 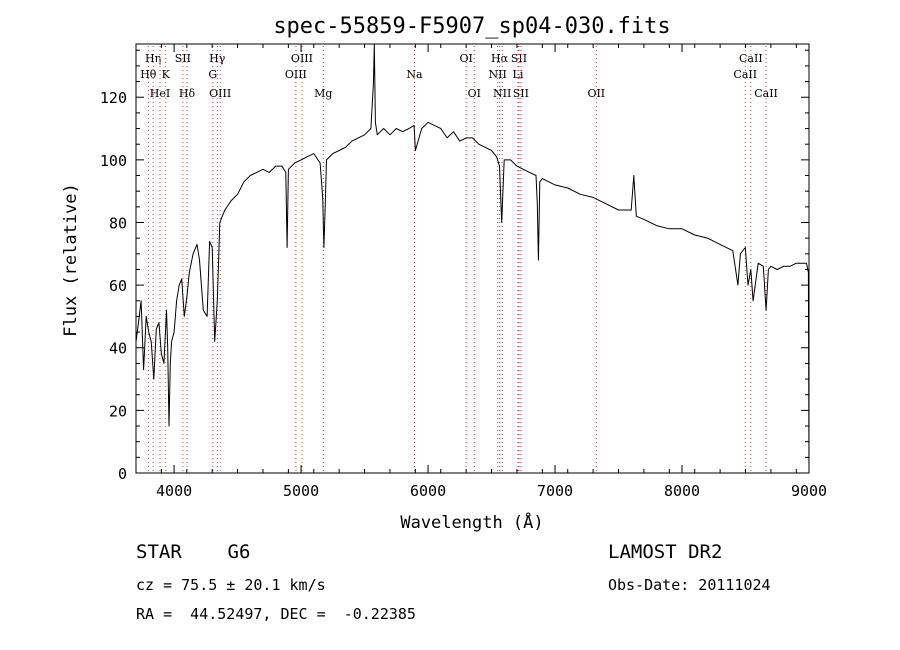 What do you see at coordinates (122, 474) in the screenshot?
I see `y-tick-label: 0` at bounding box center [122, 474].